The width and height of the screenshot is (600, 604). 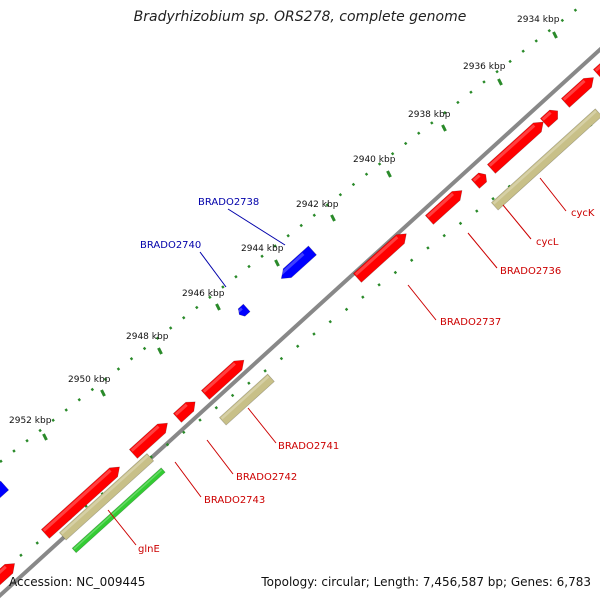 I want to click on gene-reverse-3-shape, so click(x=5, y=489).